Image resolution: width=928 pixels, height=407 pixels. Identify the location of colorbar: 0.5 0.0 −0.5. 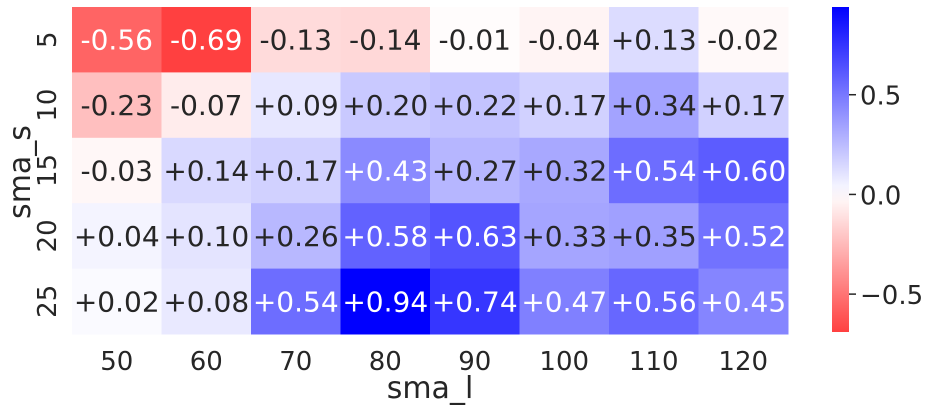
(877, 169).